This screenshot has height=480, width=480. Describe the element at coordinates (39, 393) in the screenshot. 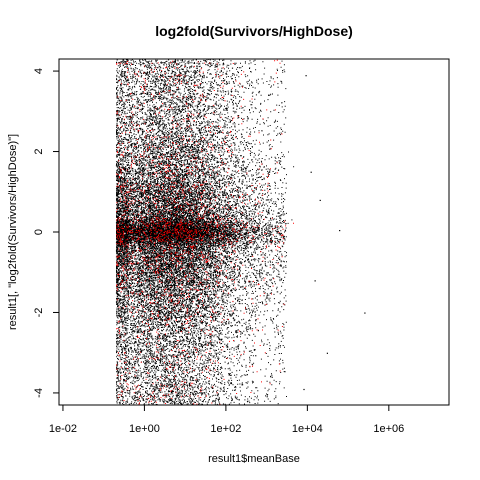

I see `y-tick-label: -4` at that location.